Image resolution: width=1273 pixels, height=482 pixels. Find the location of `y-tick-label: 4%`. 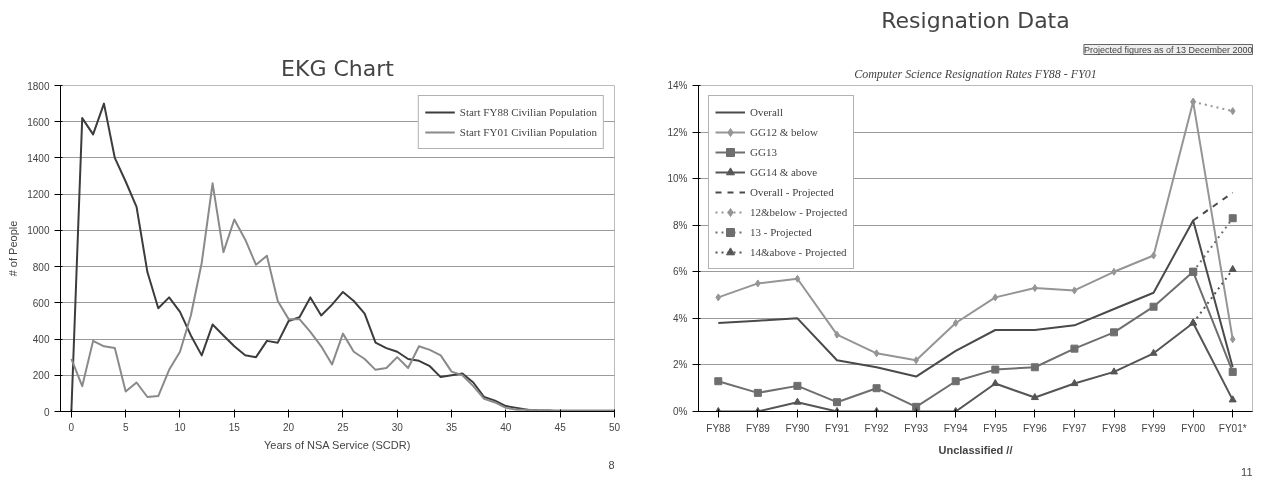

y-tick-label: 4% is located at coordinates (680, 318).